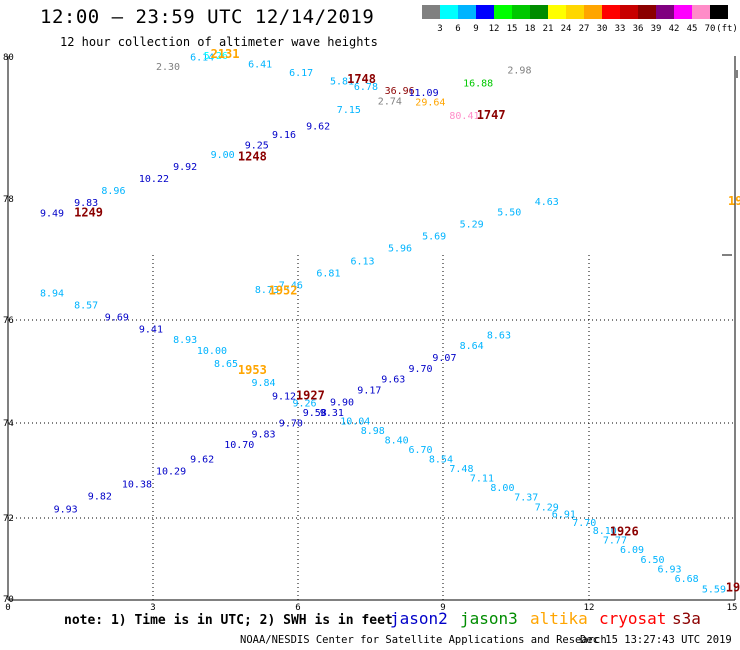  Describe the element at coordinates (185, 340) in the screenshot. I see `wave-height-label: 8.93` at that location.